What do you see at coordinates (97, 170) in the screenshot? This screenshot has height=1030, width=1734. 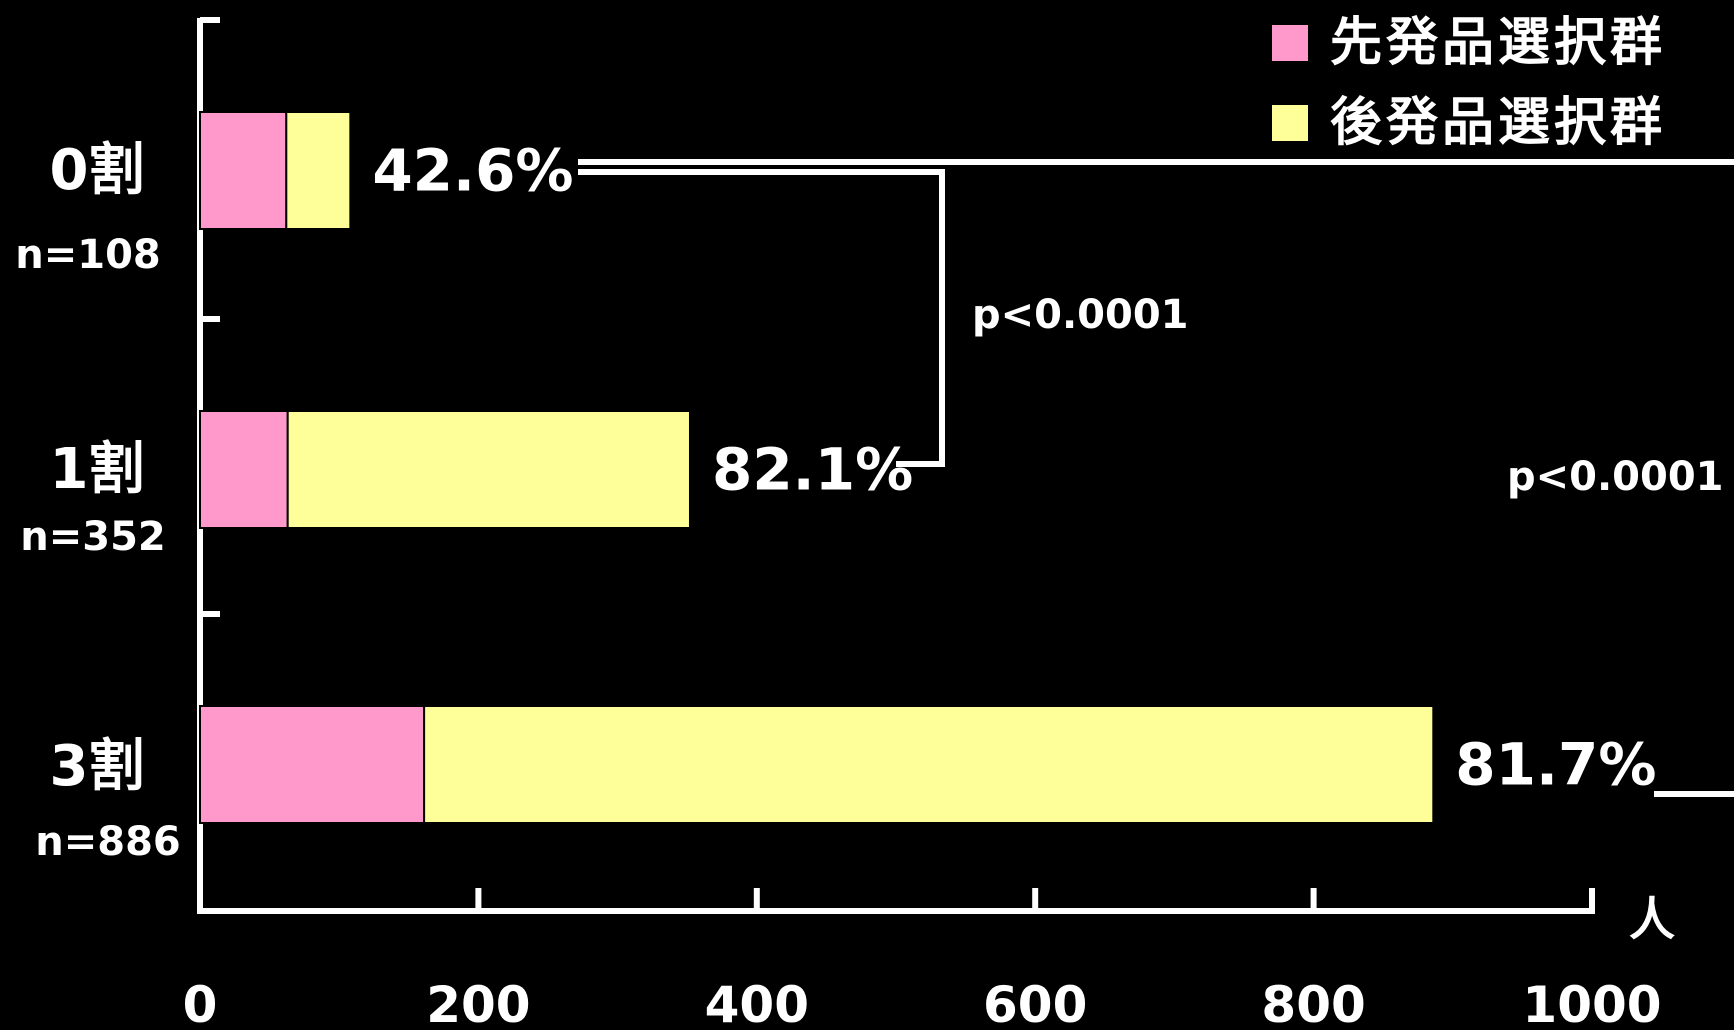 I see `category-label: 0割` at bounding box center [97, 170].